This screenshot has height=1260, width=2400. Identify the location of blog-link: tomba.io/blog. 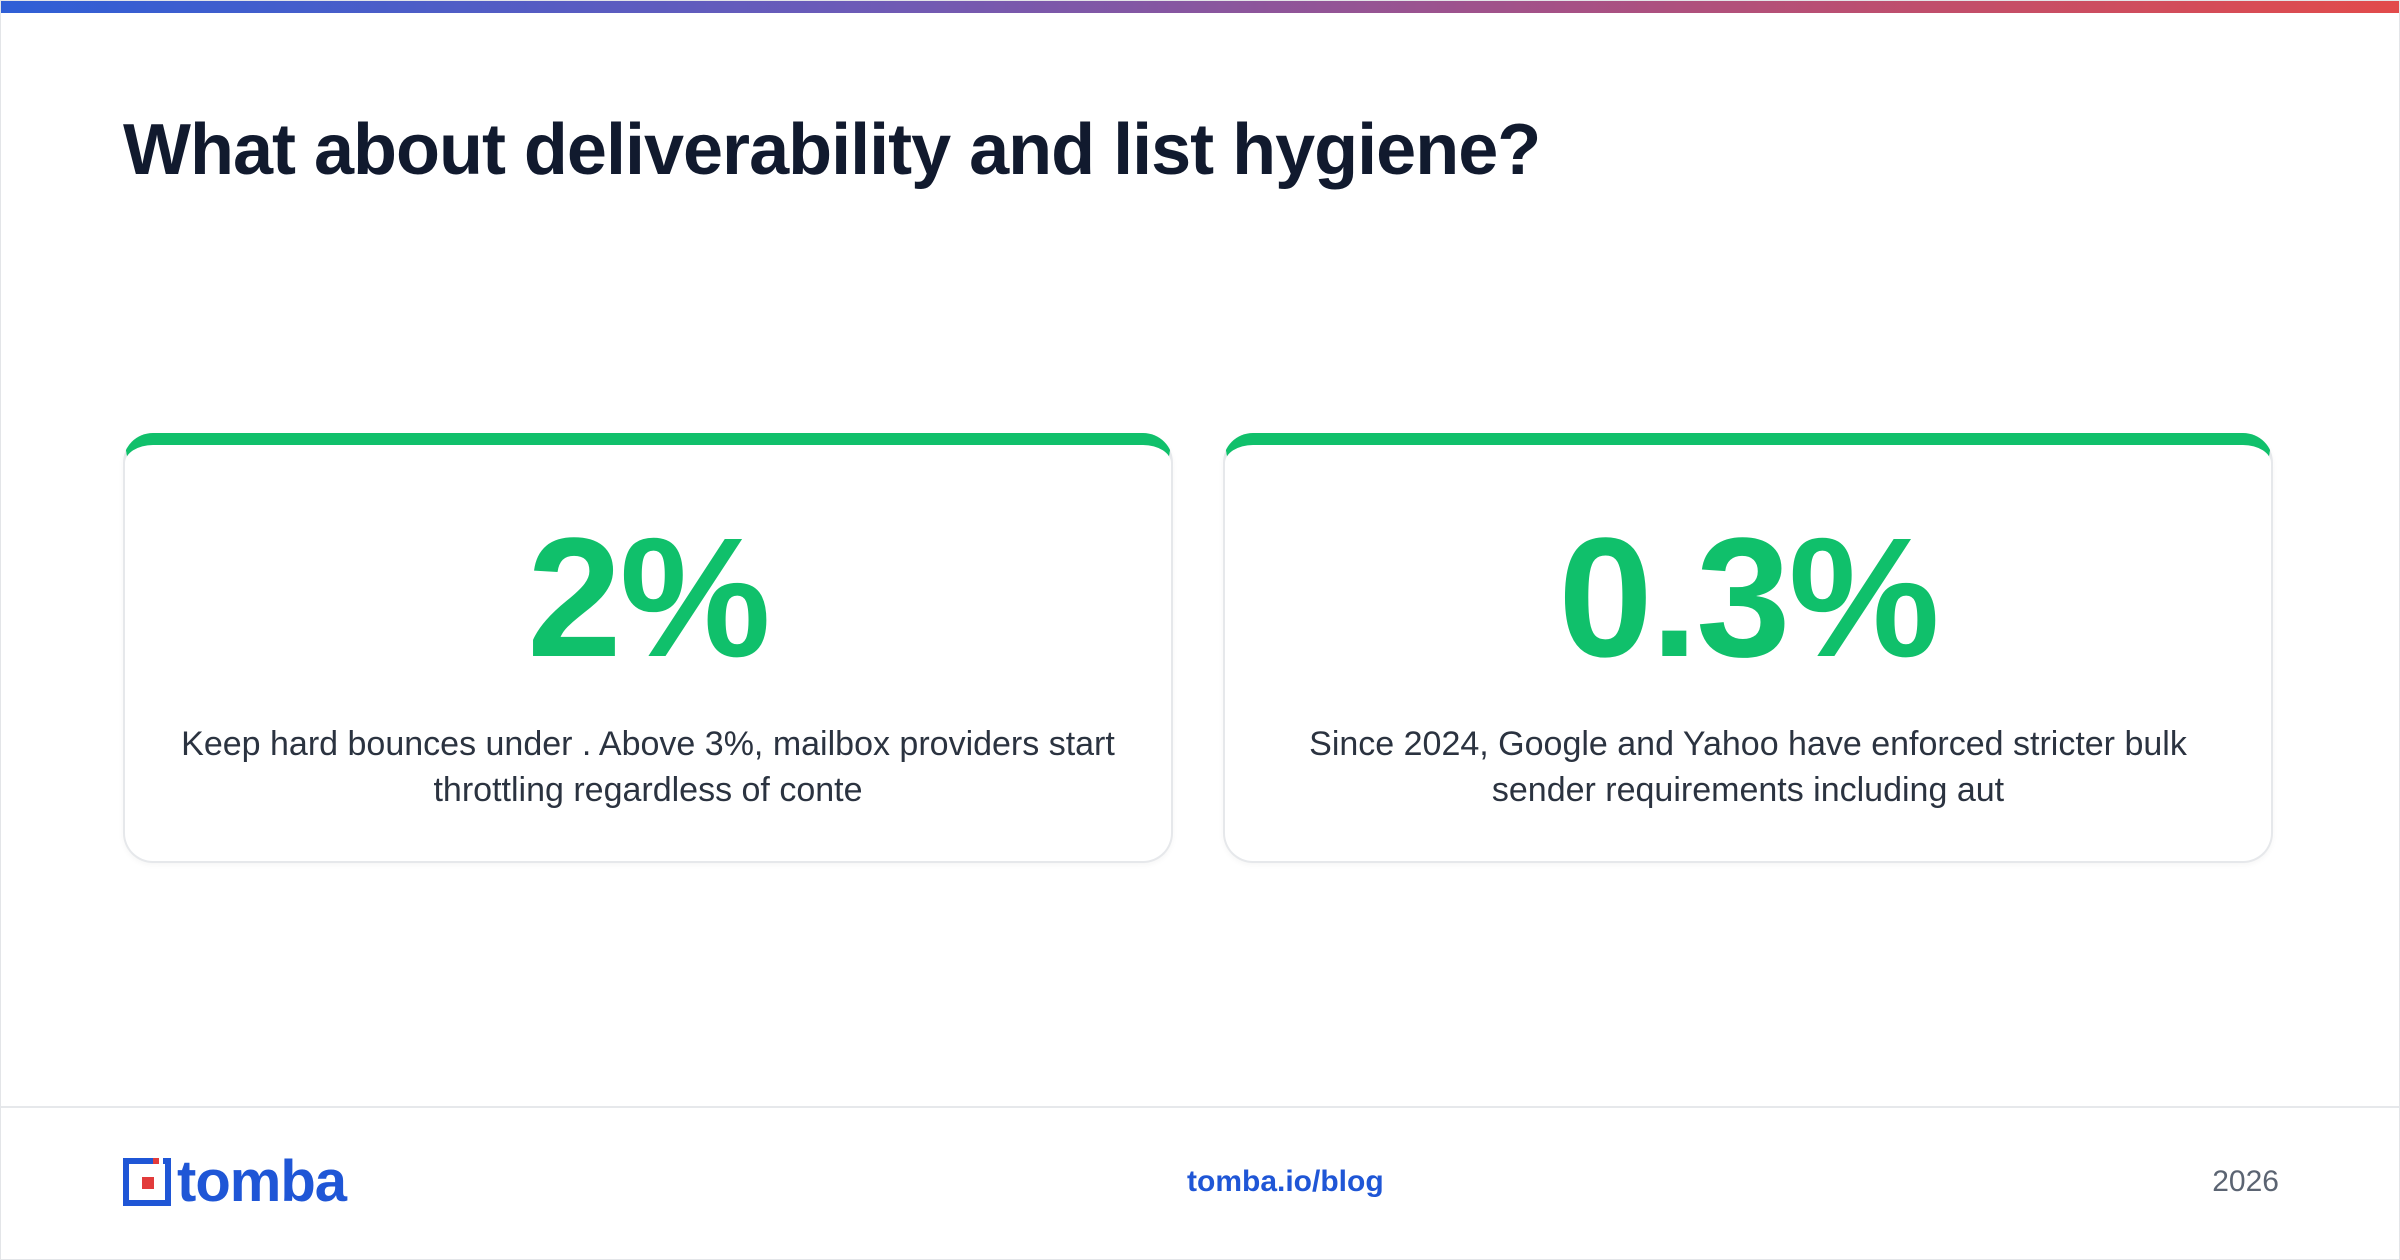
(1285, 1181).